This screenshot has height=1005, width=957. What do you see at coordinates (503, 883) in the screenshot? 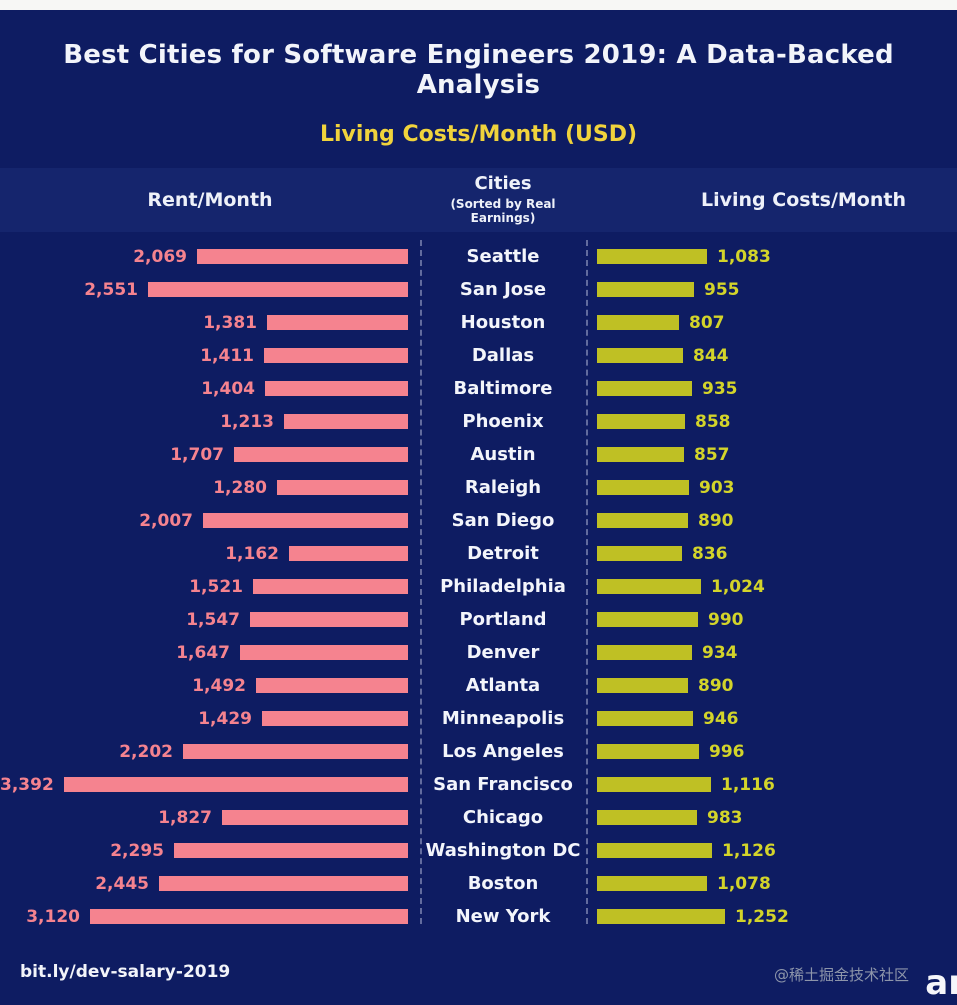
I see `city-label: Boston` at bounding box center [503, 883].